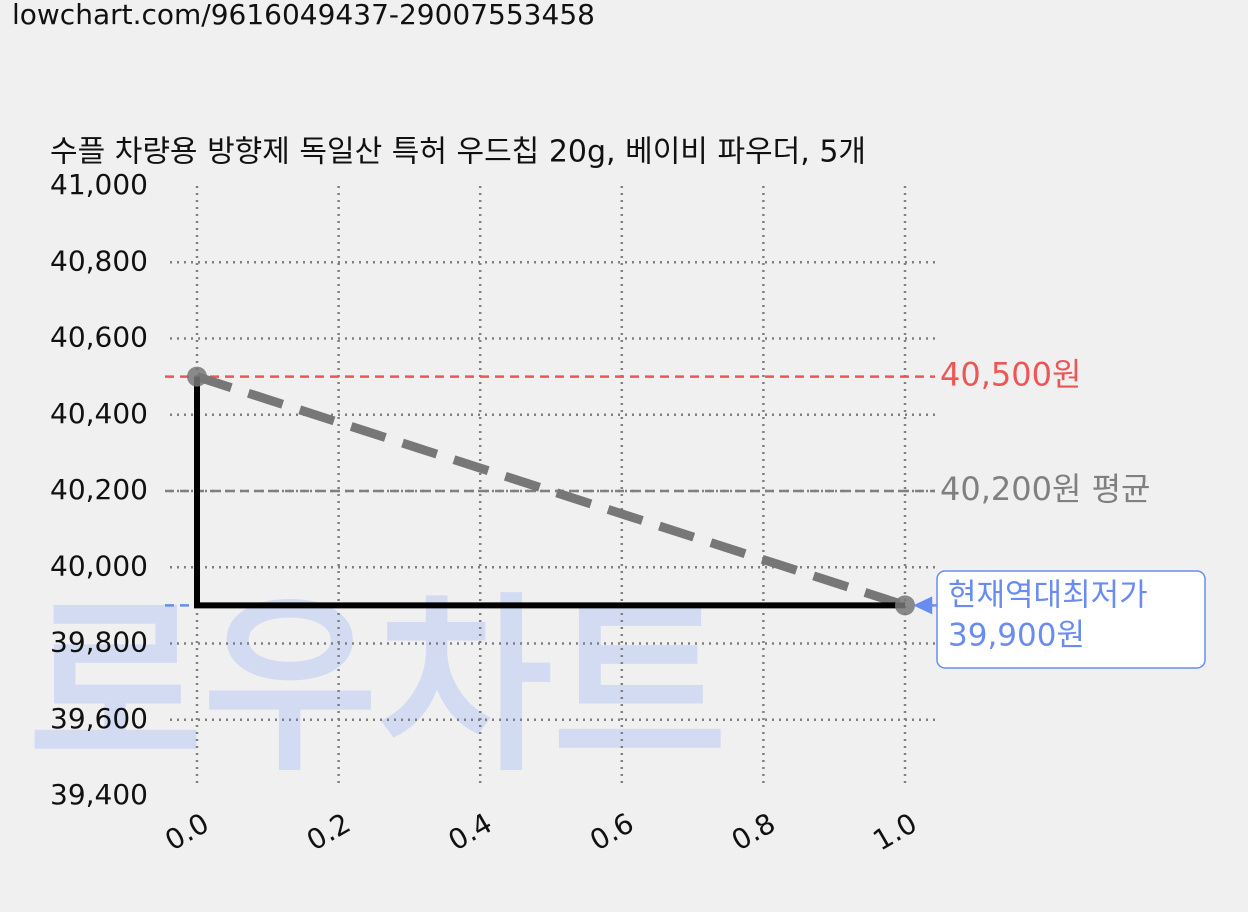  What do you see at coordinates (99, 184) in the screenshot?
I see `y-tick-label: 41,000` at bounding box center [99, 184].